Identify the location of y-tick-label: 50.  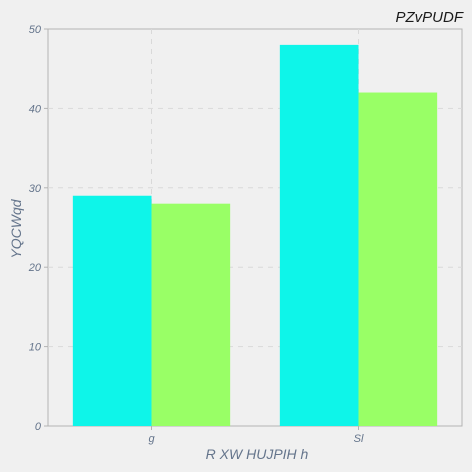
(35, 30).